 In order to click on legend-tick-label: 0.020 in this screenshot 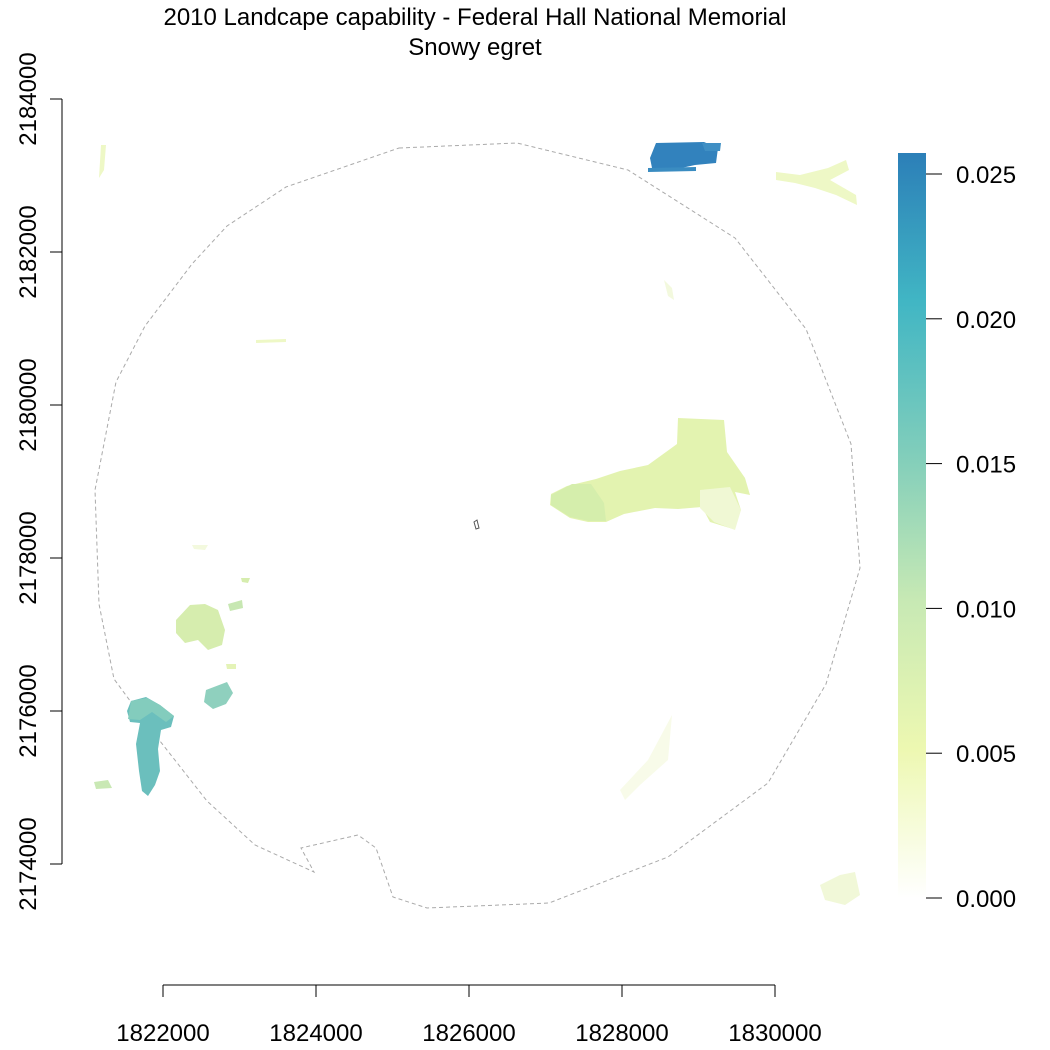, I will do `click(986, 320)`.